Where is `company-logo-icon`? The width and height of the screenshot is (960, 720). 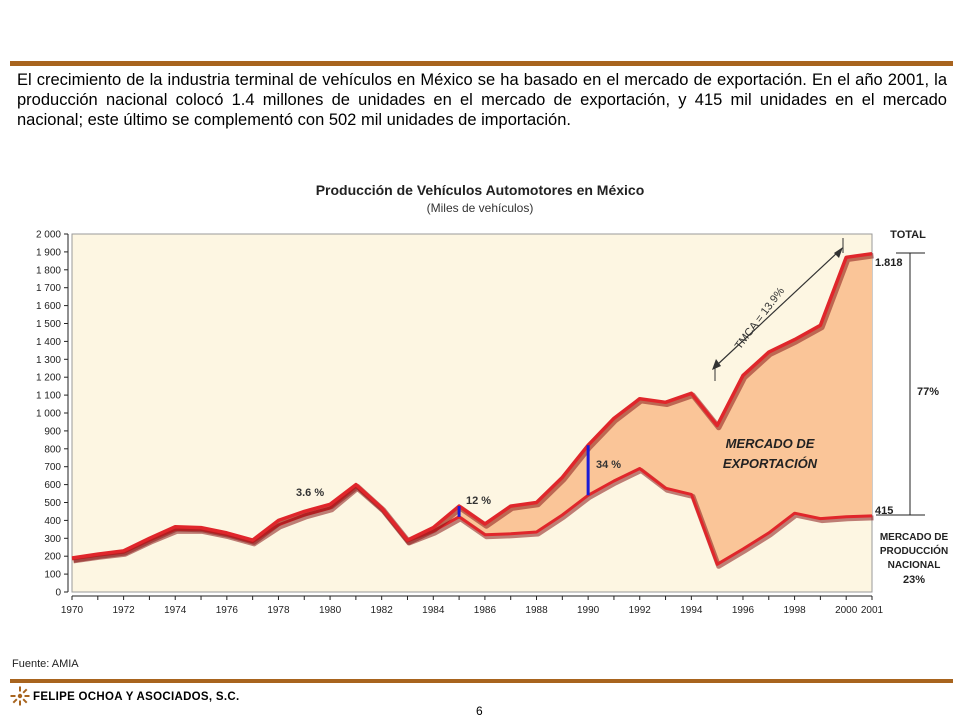
company-logo-icon is located at coordinates (20, 696).